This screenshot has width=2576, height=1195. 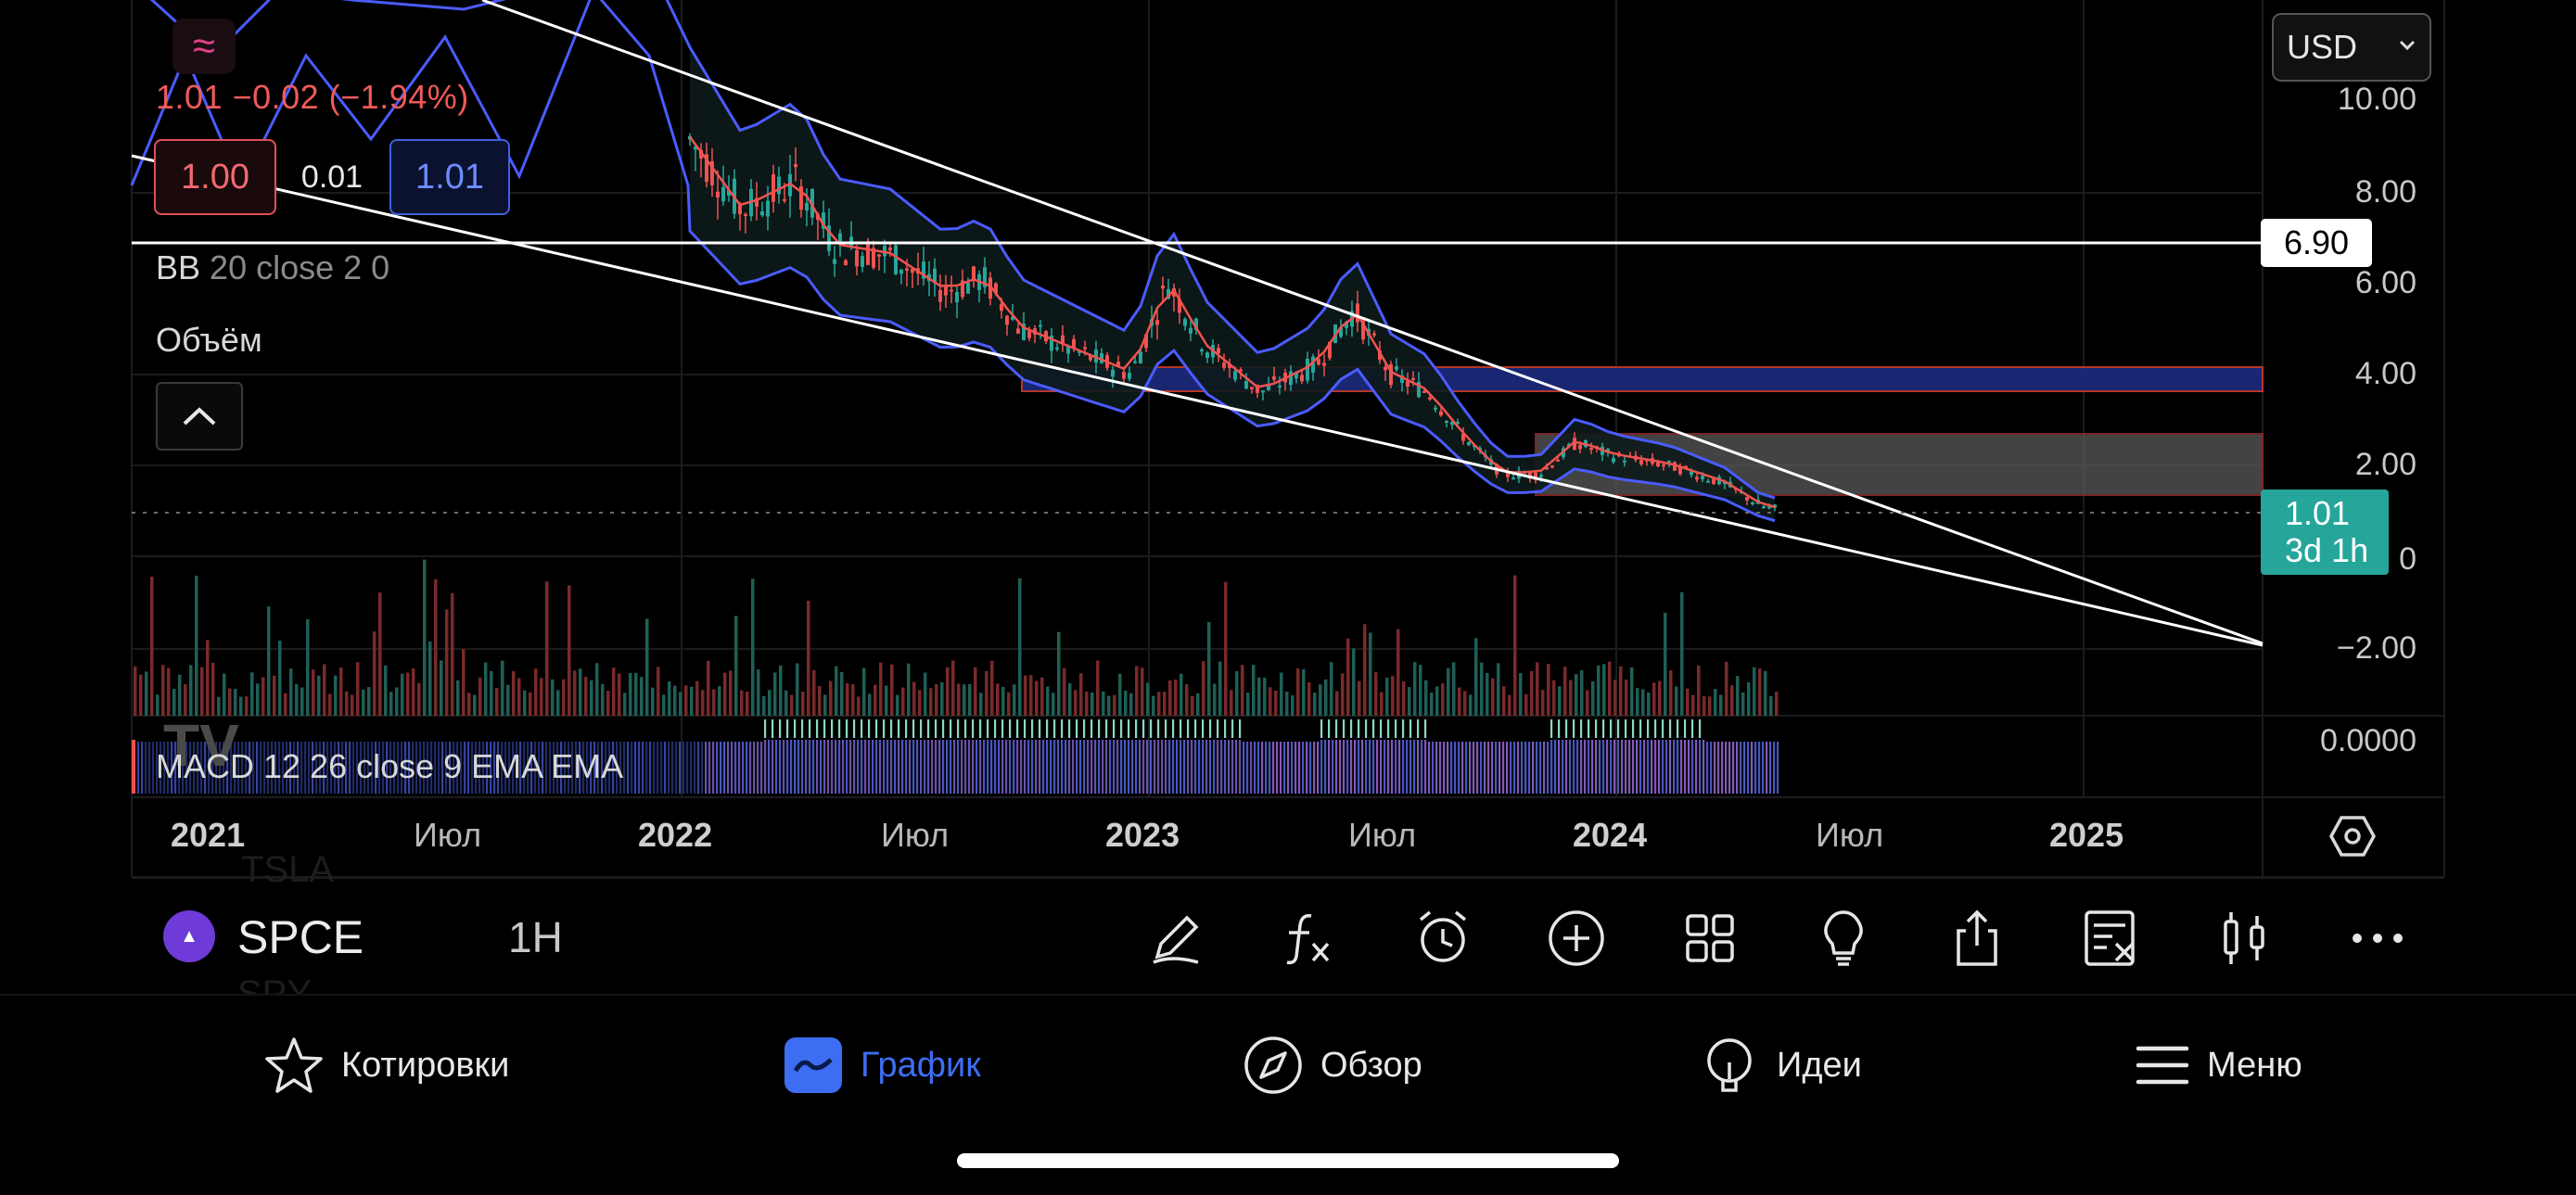 What do you see at coordinates (2352, 836) in the screenshot?
I see `chart-settings-icon` at bounding box center [2352, 836].